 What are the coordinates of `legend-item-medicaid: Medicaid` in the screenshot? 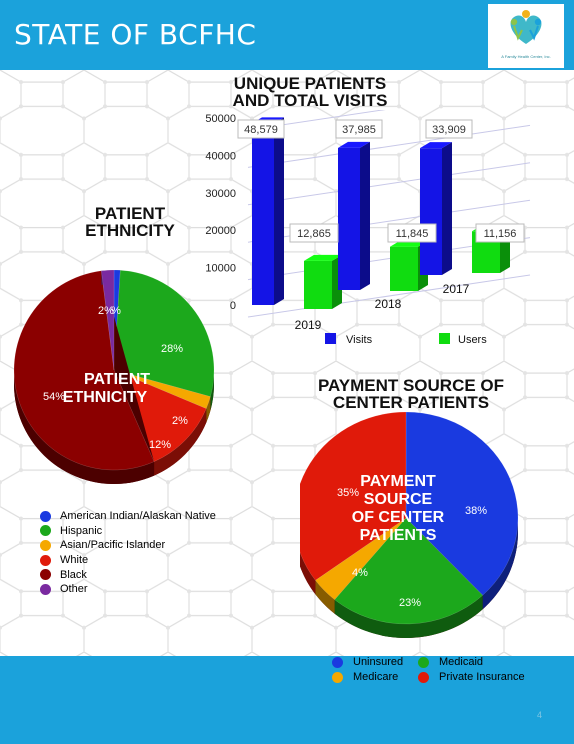 It's located at (450, 662).